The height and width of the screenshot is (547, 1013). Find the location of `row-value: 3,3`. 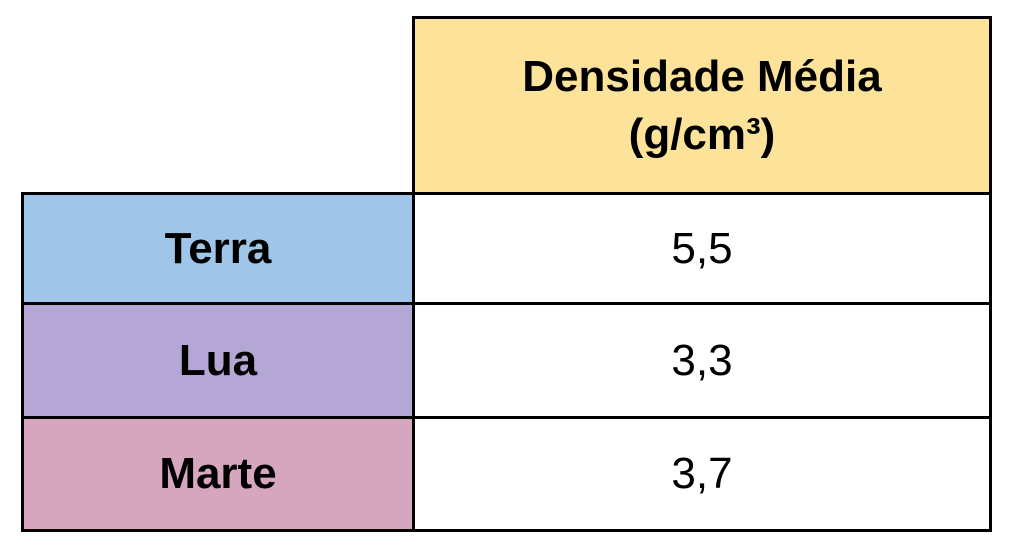

row-value: 3,3 is located at coordinates (702, 360).